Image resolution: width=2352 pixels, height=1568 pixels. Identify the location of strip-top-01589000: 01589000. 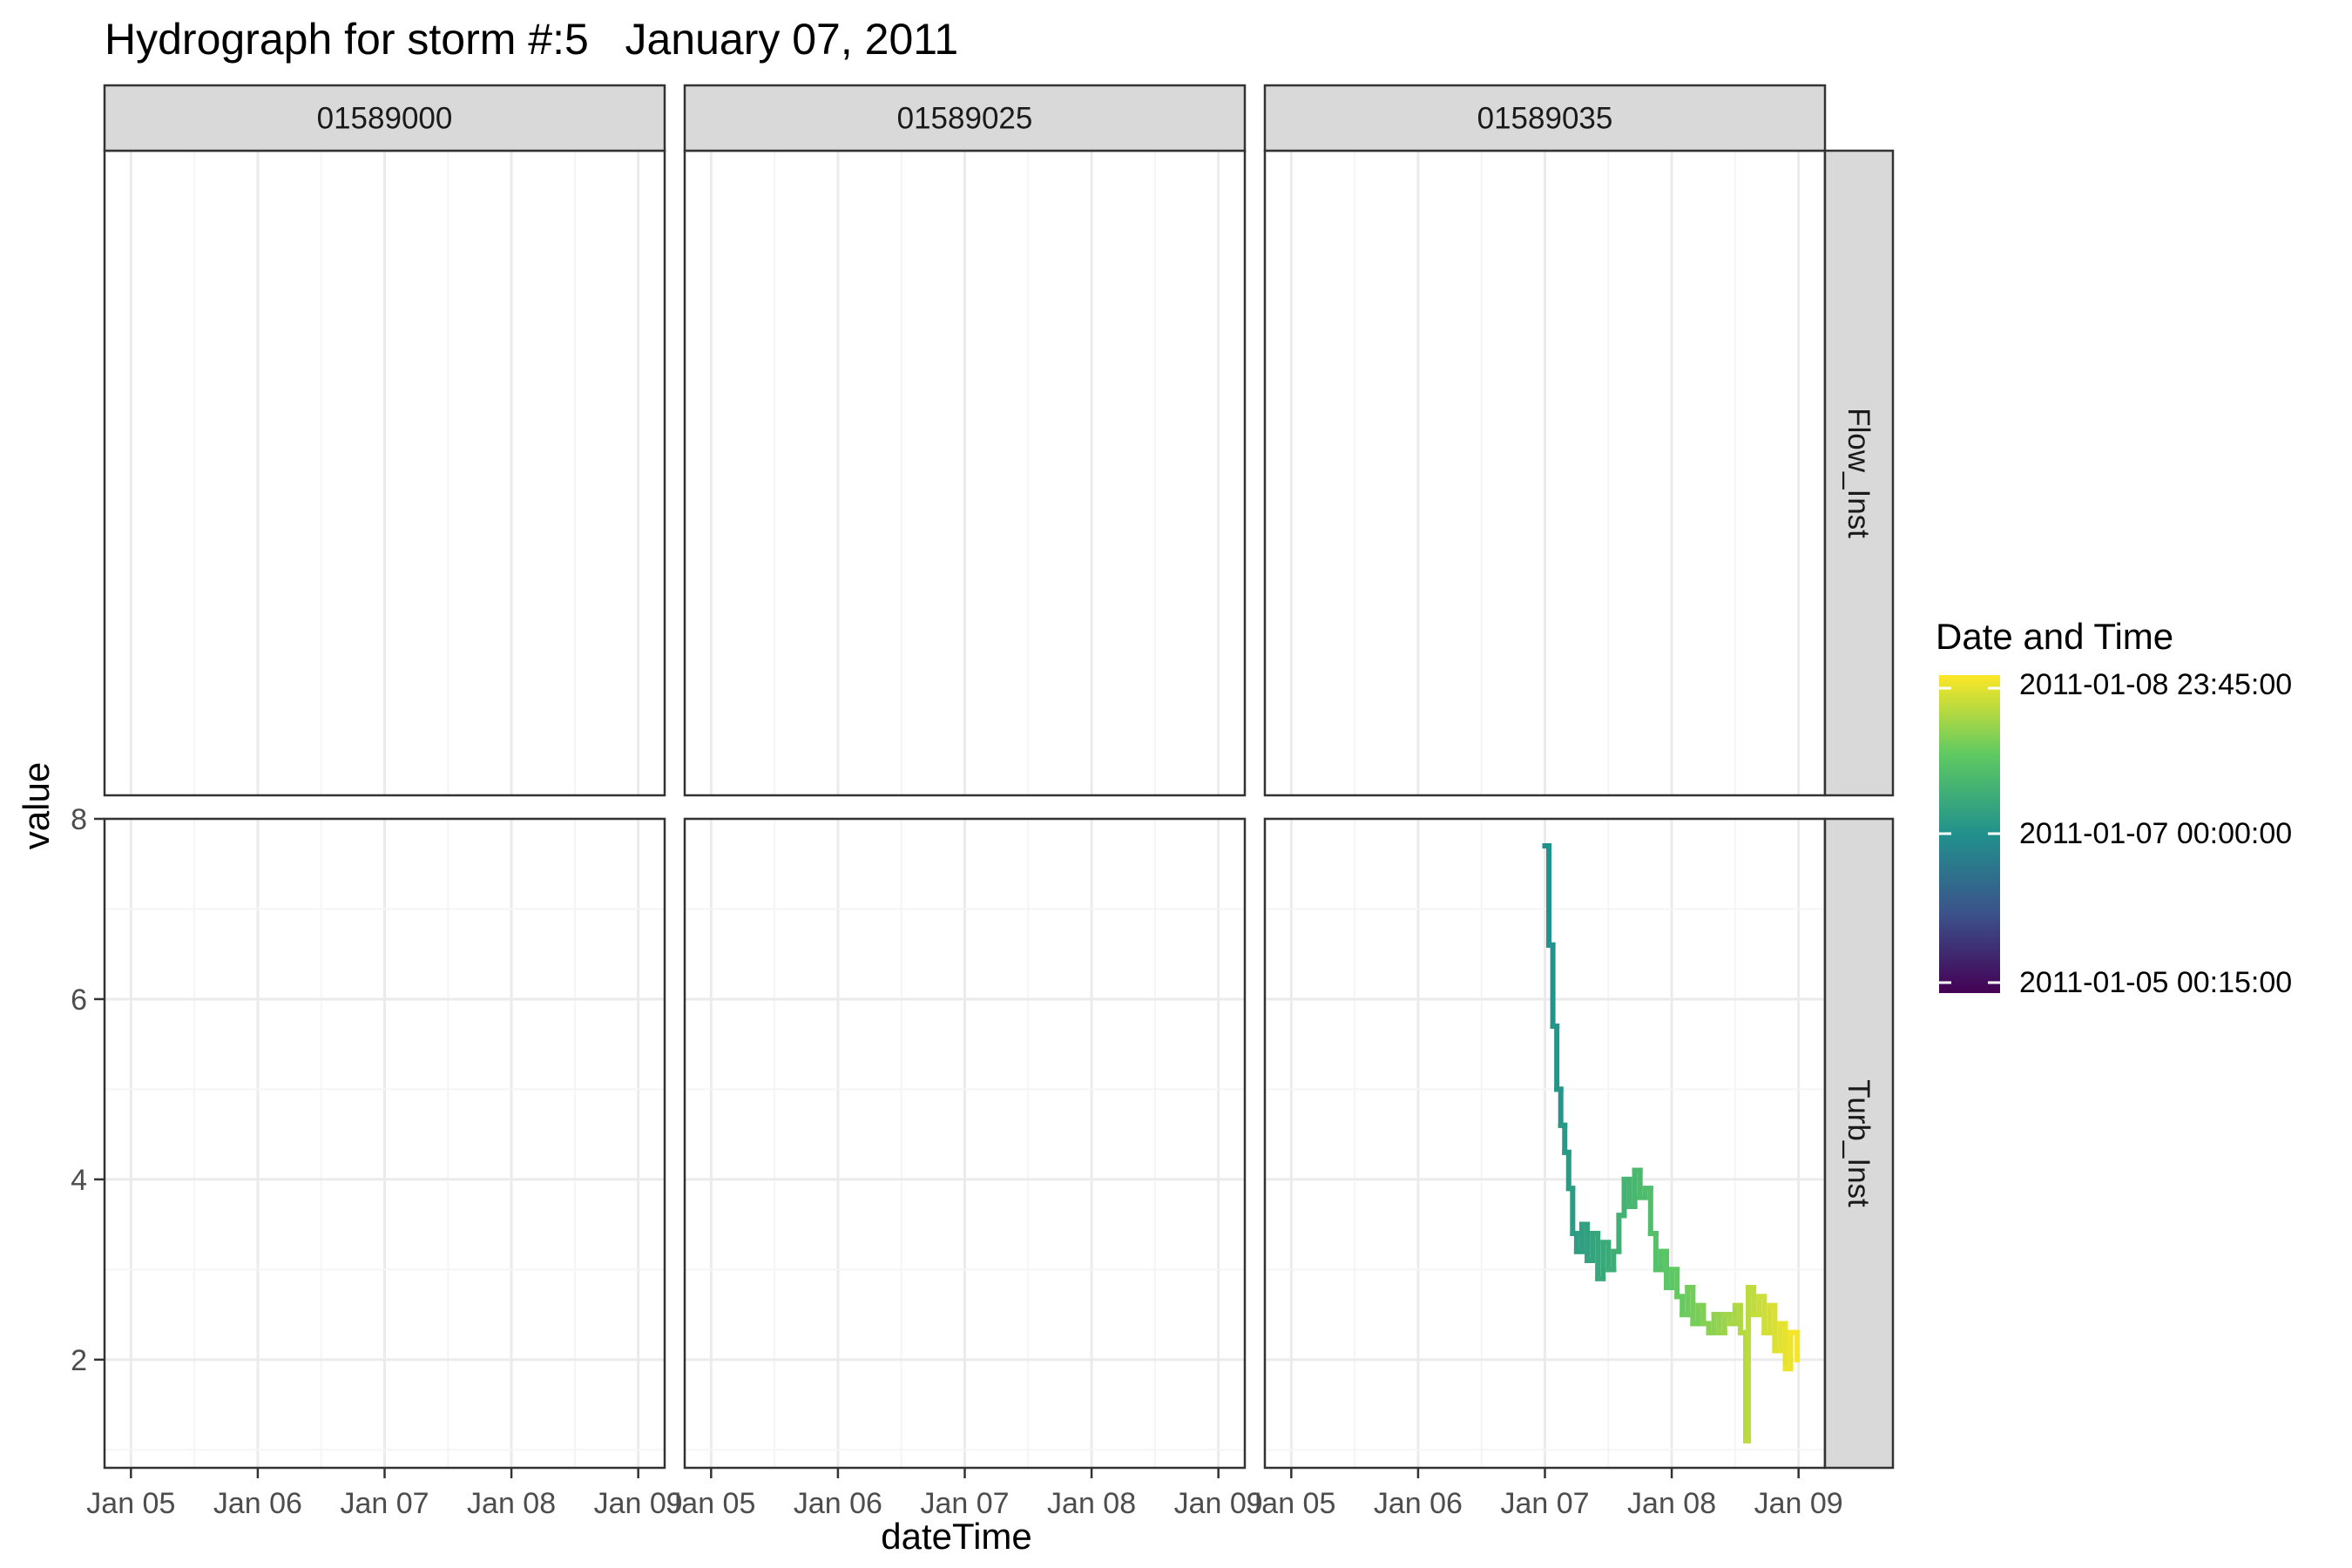
(384, 118).